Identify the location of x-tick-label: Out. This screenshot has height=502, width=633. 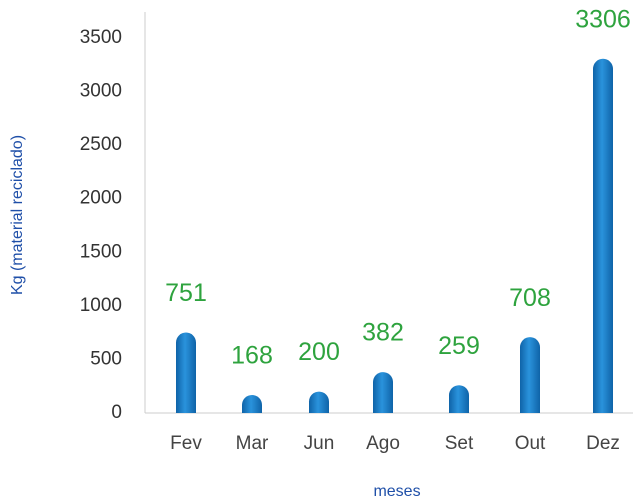
(530, 443).